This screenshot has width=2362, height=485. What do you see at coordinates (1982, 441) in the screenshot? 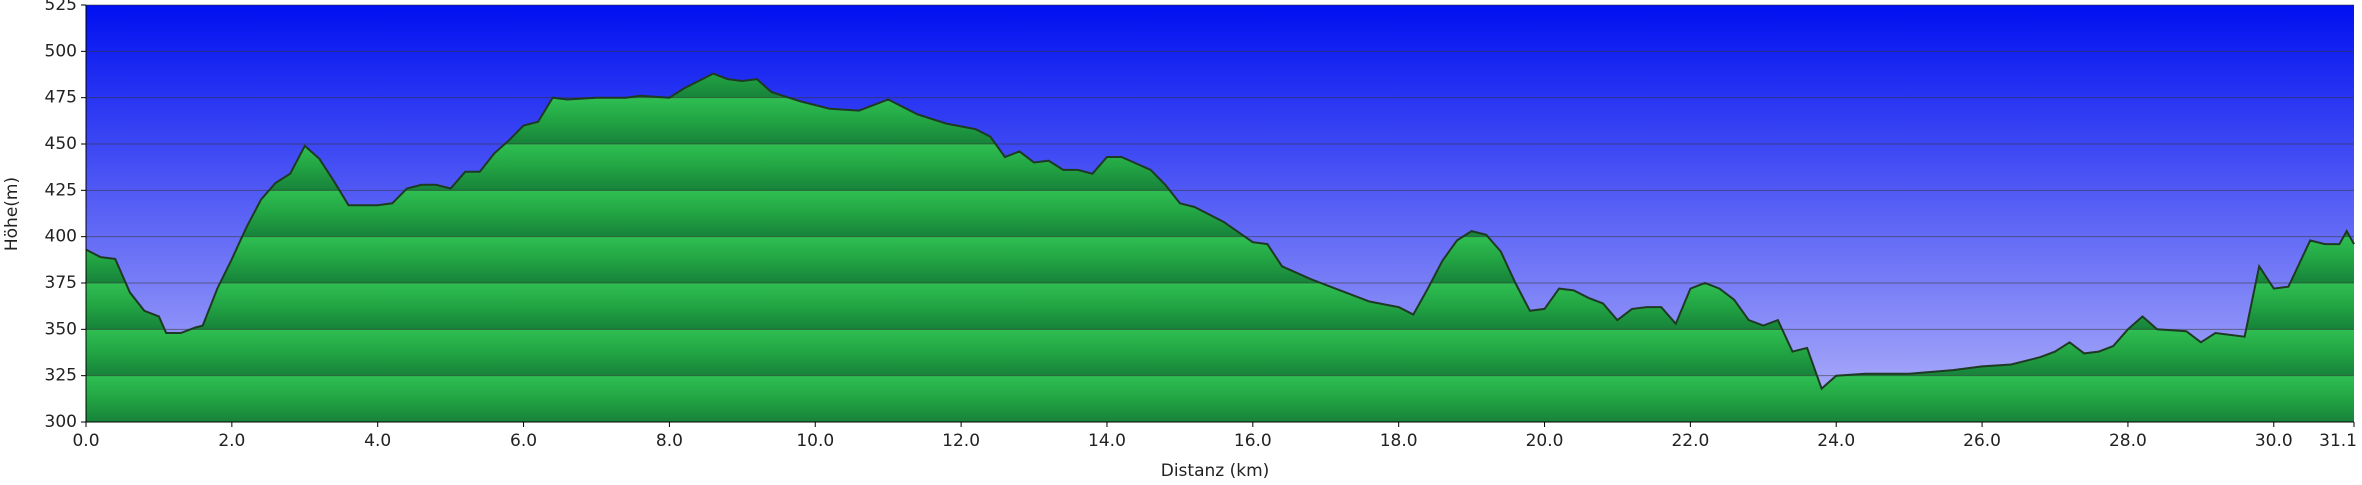
I see `x-tick-label: 26.0` at bounding box center [1982, 441].